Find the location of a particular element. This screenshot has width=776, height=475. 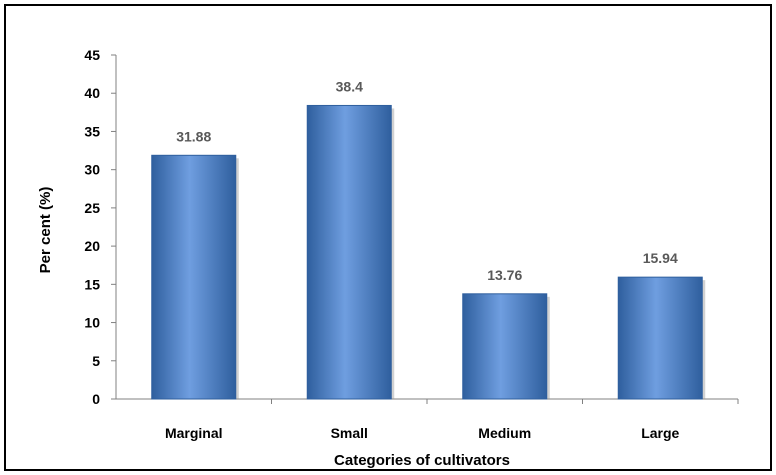

y-tick-label: 20 is located at coordinates (92, 246).